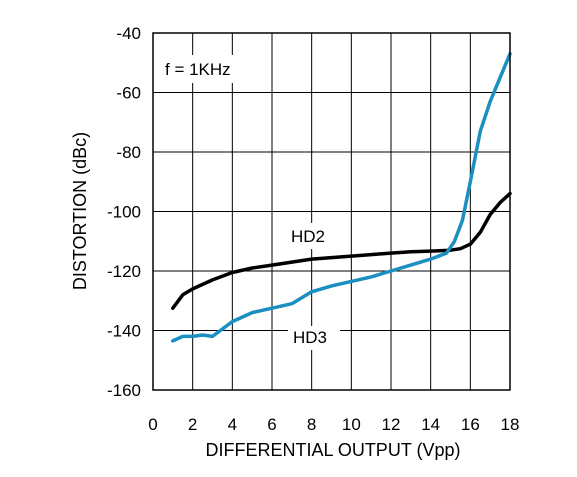  I want to click on y-tick-labels: -40 -60 -80 -100 -120 -140 -160, so click(124, 212).